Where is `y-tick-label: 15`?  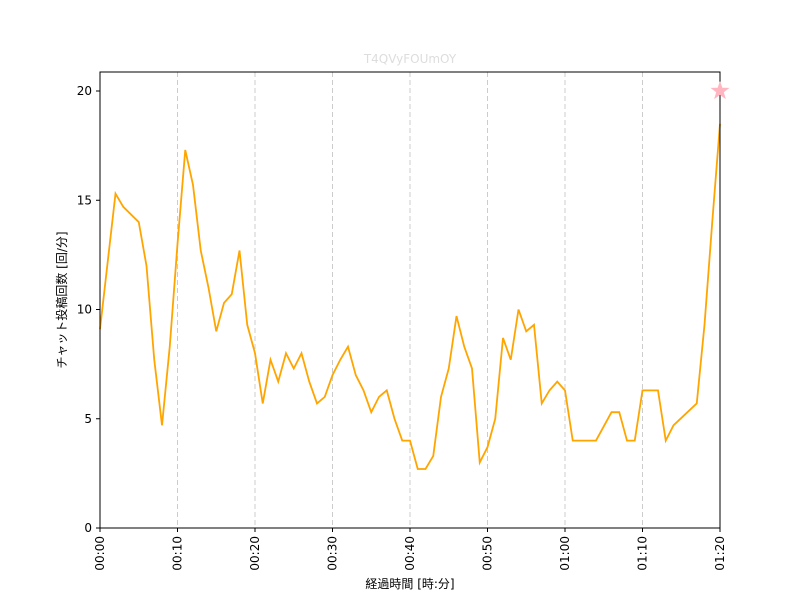 y-tick-label: 15 is located at coordinates (84, 200).